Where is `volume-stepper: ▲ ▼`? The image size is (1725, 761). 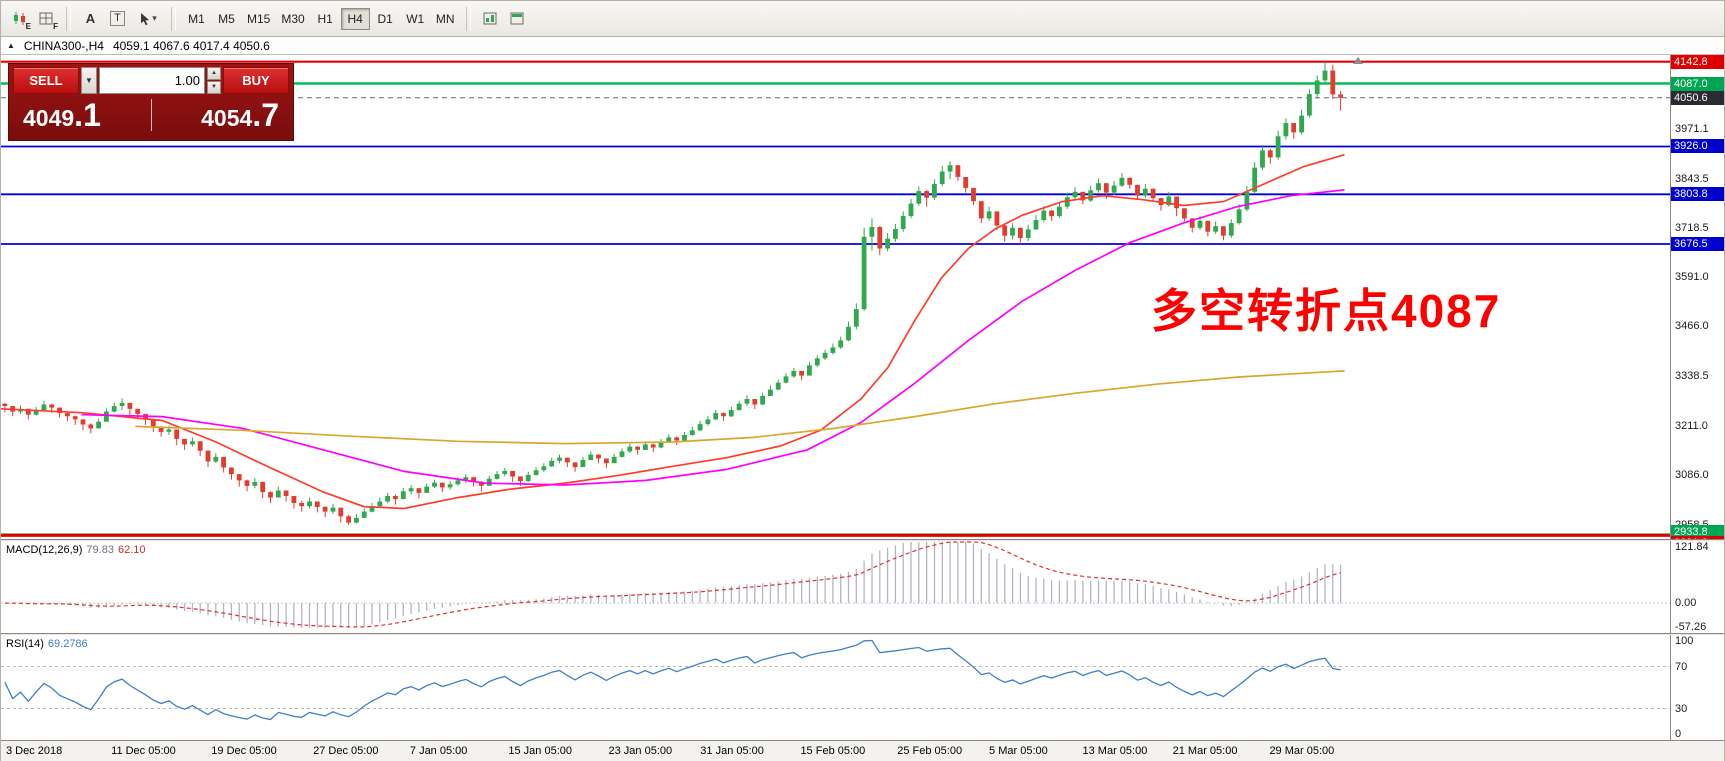
volume-stepper: ▲ ▼ is located at coordinates (214, 80).